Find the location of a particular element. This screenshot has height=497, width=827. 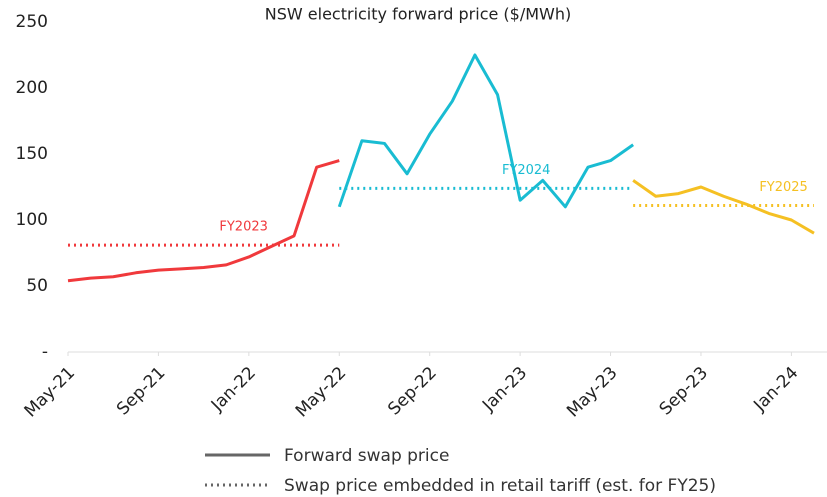

x-tick-label: Jan-24 is located at coordinates (775, 389).